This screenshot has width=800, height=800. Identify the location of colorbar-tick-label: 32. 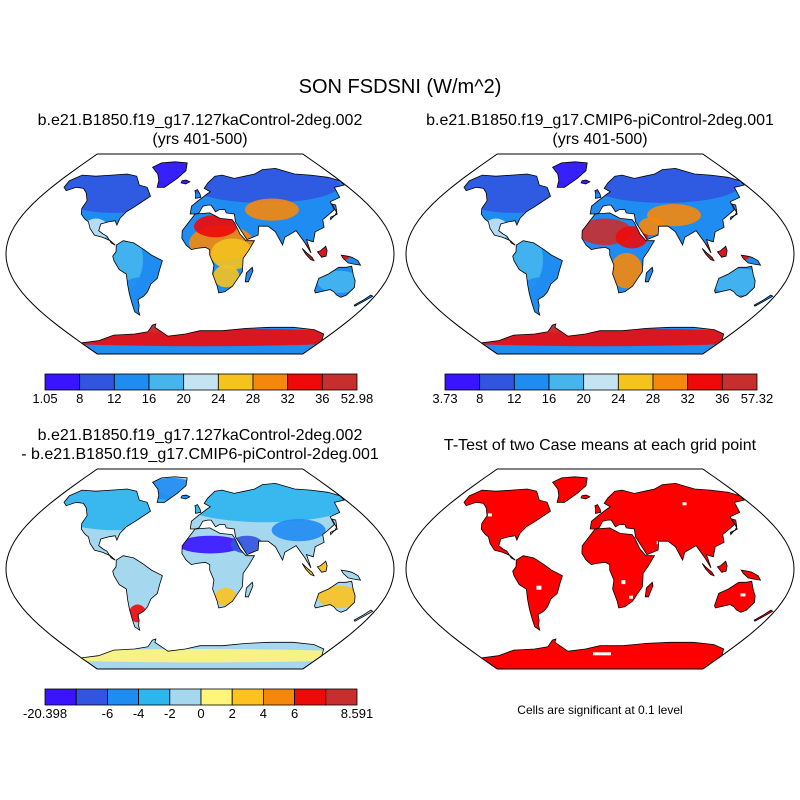
(687, 398).